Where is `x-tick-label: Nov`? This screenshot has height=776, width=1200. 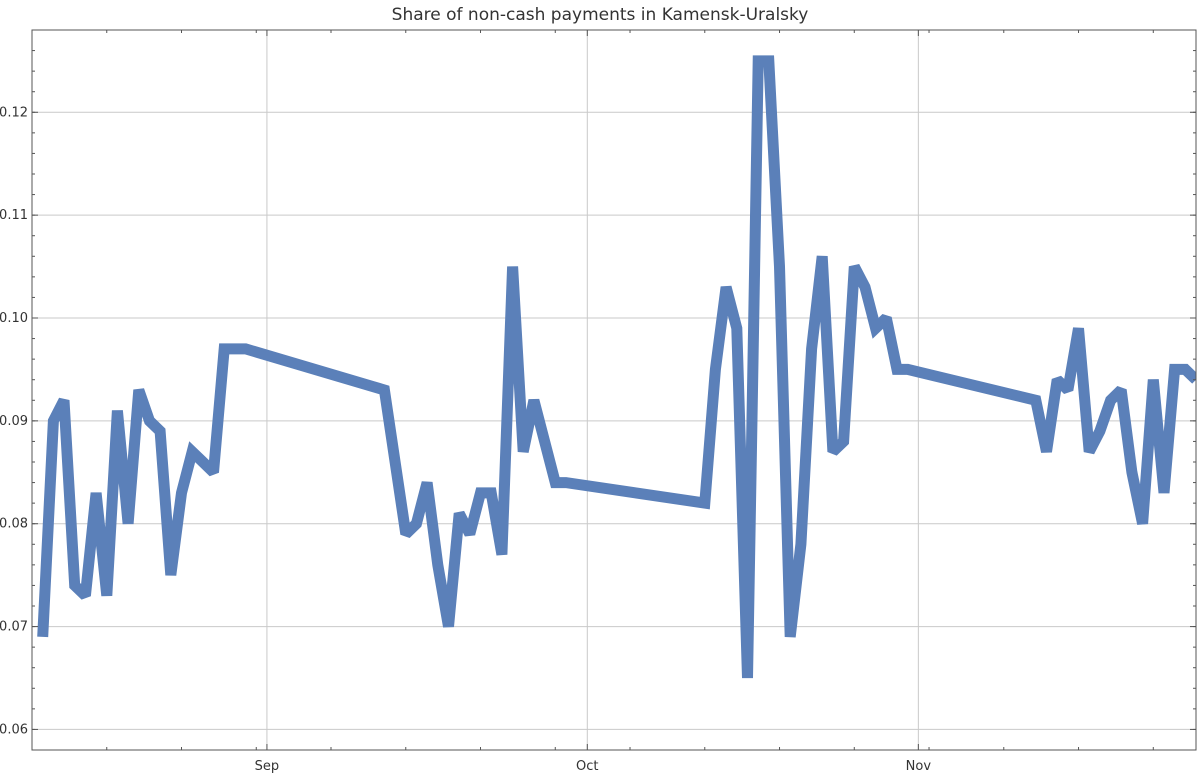
x-tick-label: Nov is located at coordinates (919, 766).